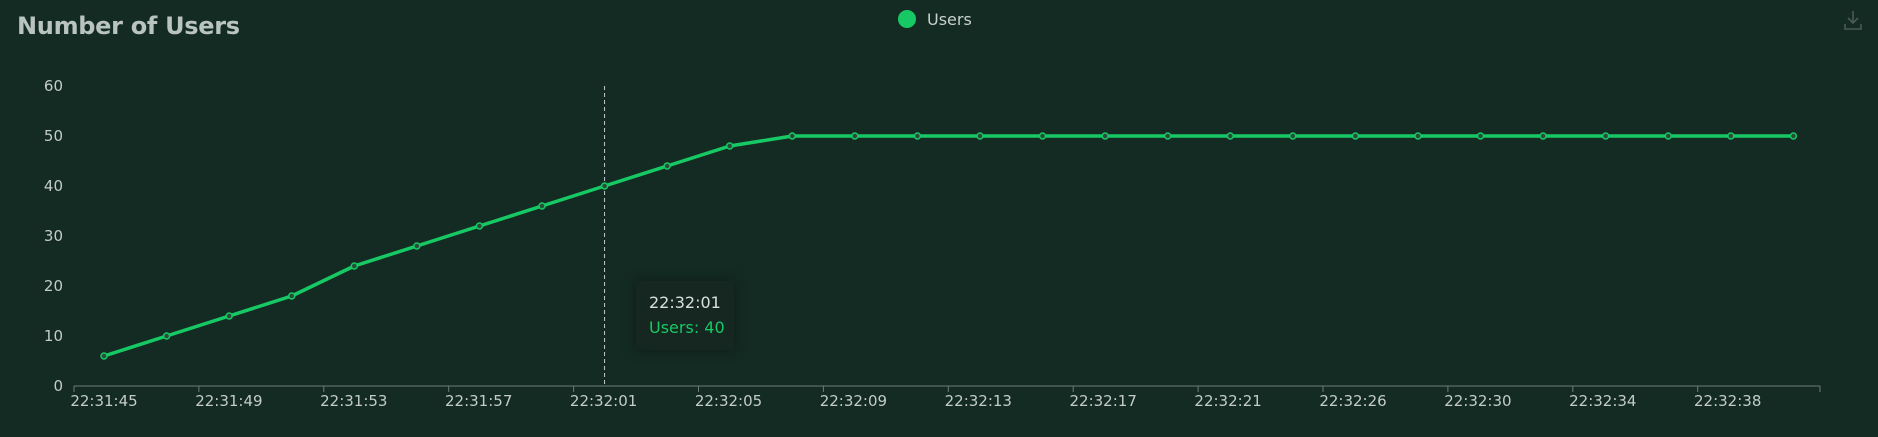 The width and height of the screenshot is (1878, 437). I want to click on x-tick-label: 22:31:53, so click(353, 401).